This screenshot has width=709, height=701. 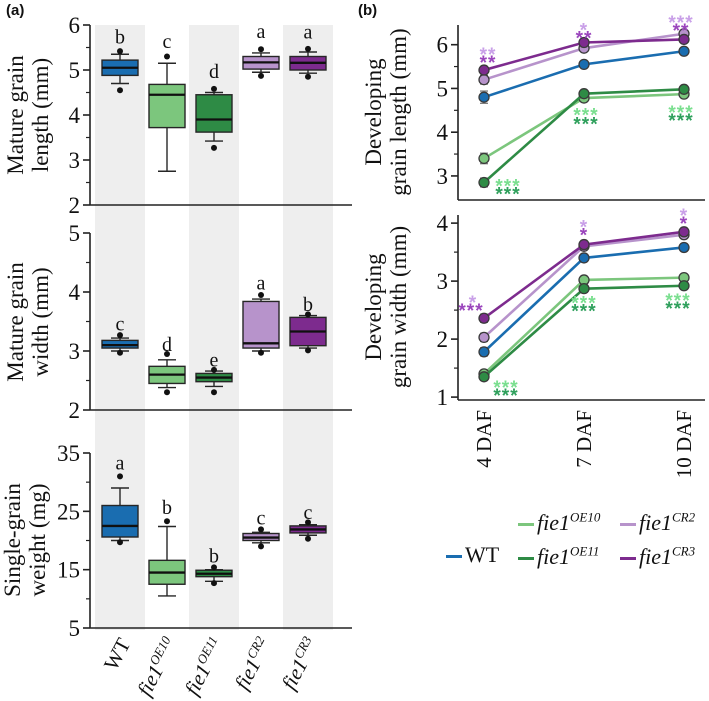 I want to click on x-label-oe11: fie1OE11, so click(x=204, y=666).